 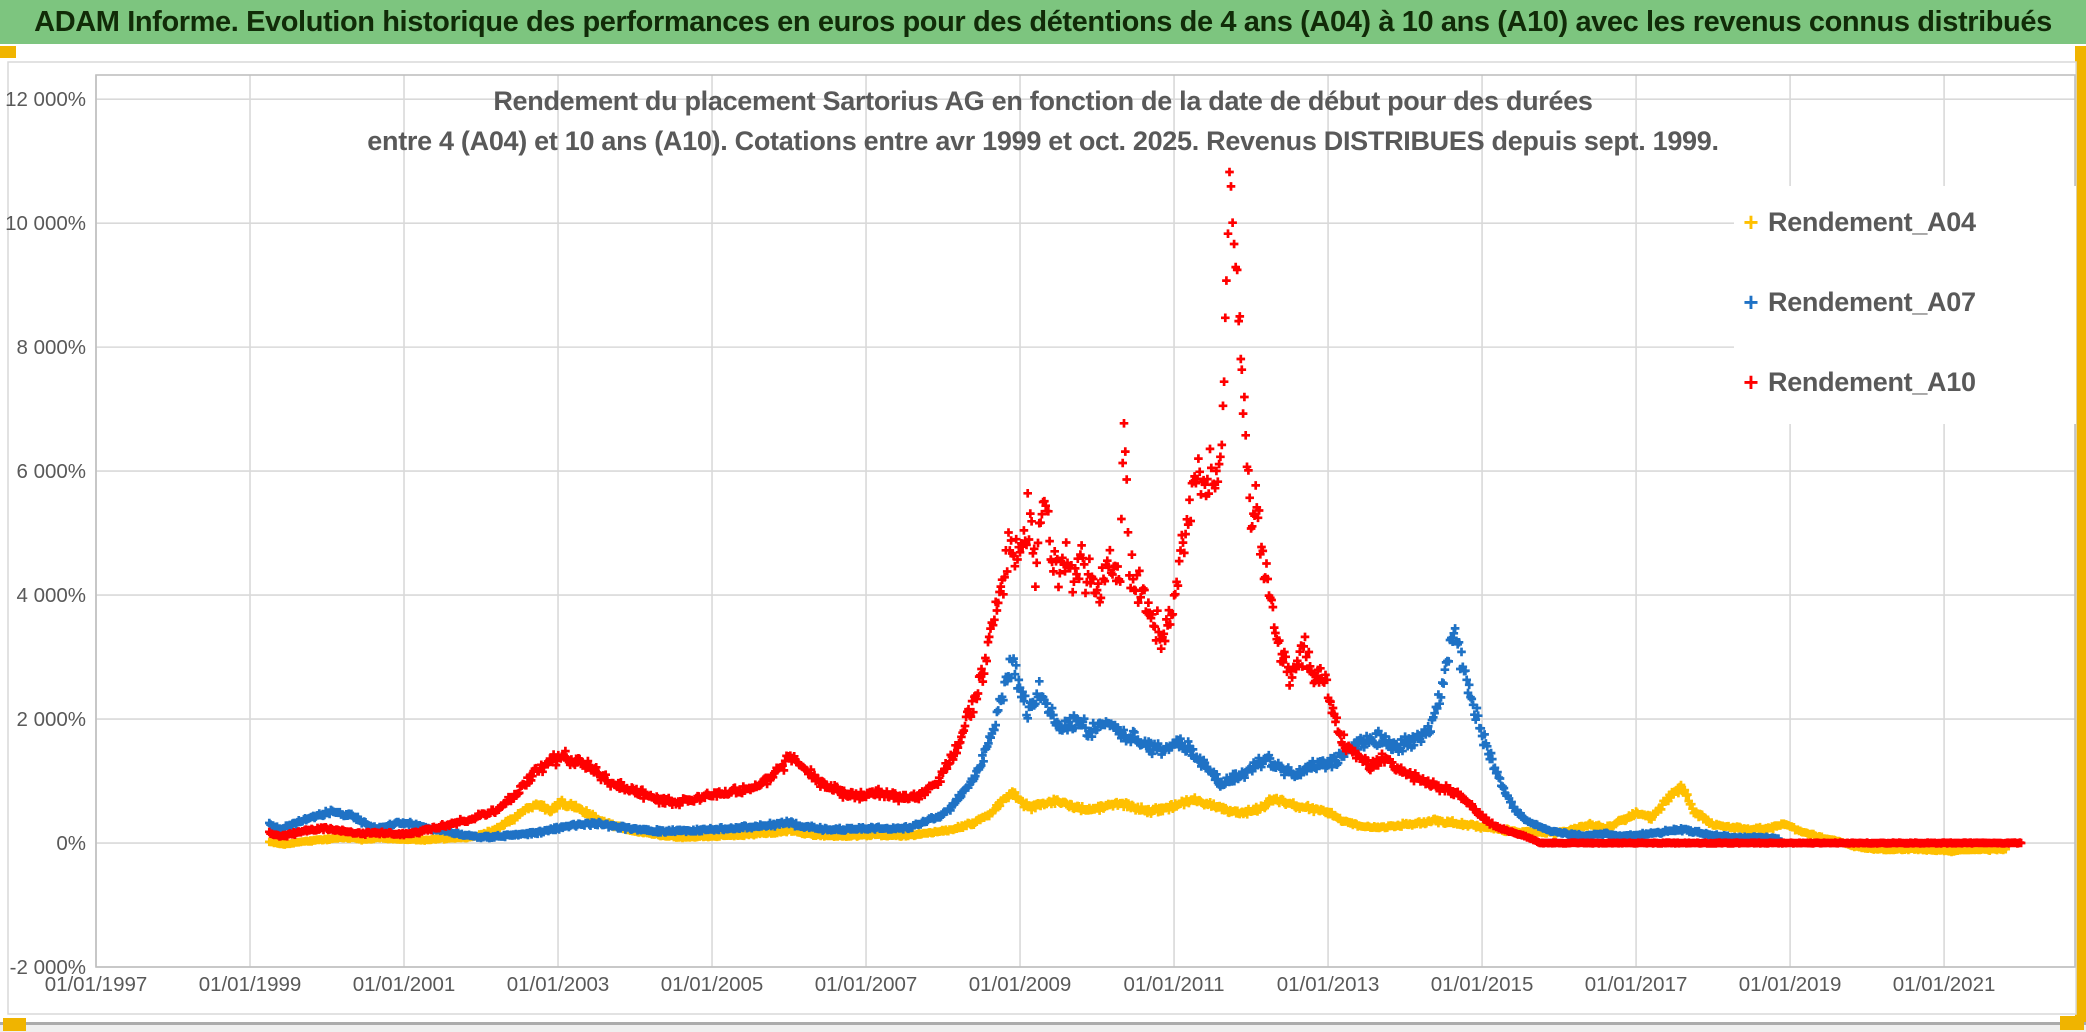 I want to click on legend-item-rendement_a07: + Rendement_A07, so click(x=1905, y=302).